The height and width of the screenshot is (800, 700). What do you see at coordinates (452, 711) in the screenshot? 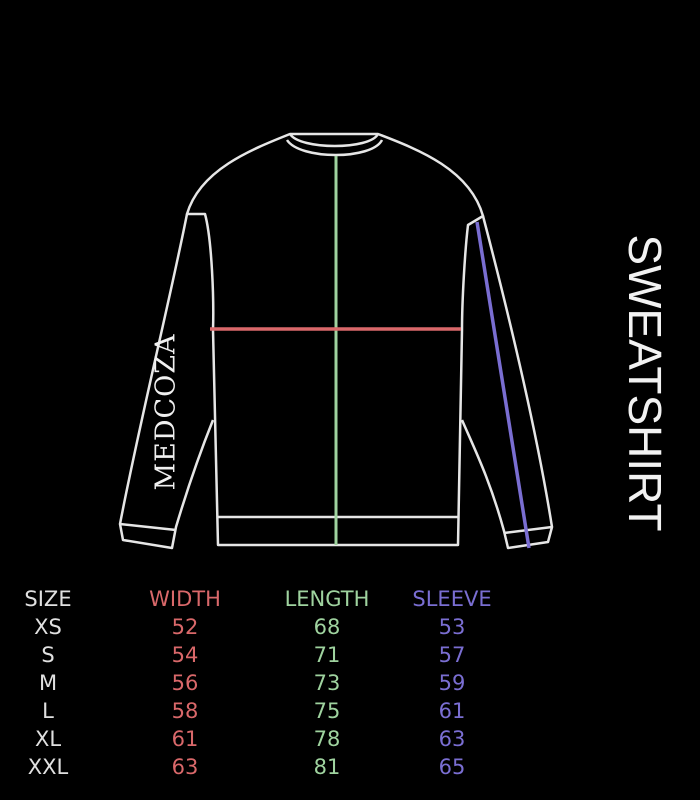
I see `sleeve-cell: 61` at bounding box center [452, 711].